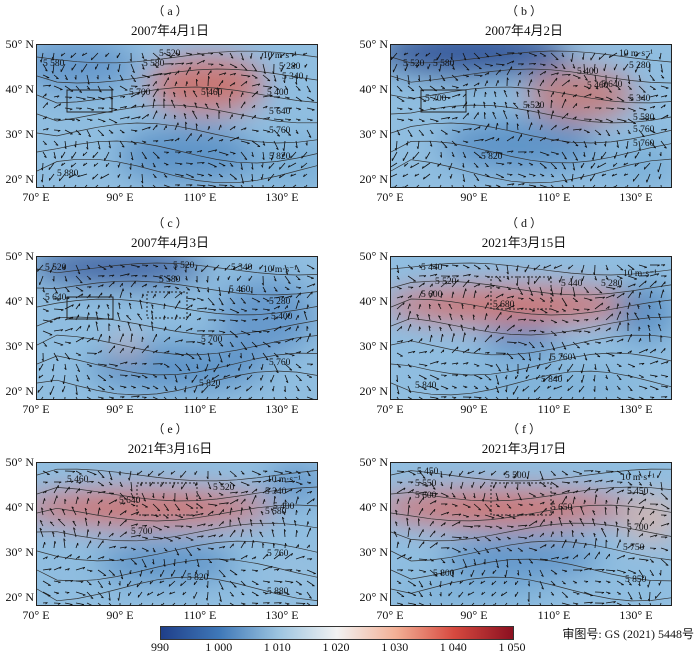  I want to click on latitude-tick-label: 50° N, so click(19, 44).